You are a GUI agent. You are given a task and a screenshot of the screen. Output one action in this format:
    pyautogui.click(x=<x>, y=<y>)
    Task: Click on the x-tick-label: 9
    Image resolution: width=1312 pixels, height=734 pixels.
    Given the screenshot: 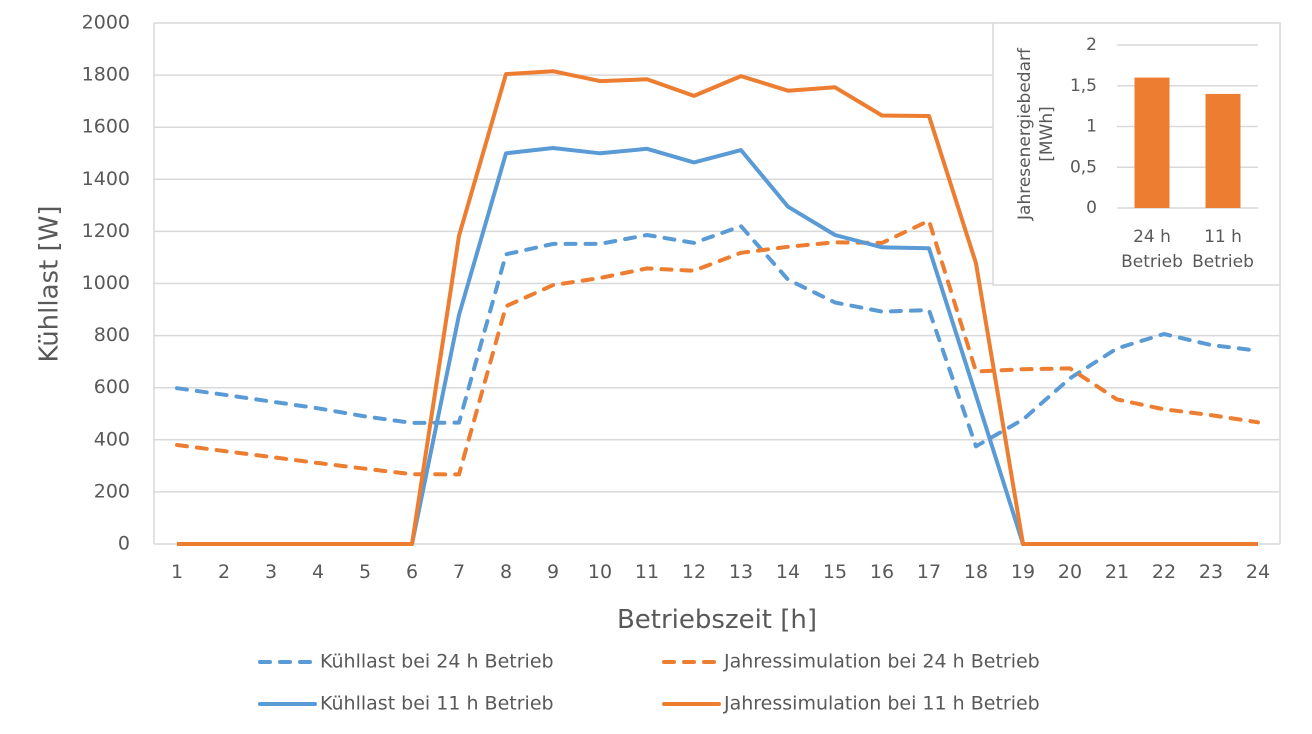 What is the action you would take?
    pyautogui.click(x=553, y=572)
    